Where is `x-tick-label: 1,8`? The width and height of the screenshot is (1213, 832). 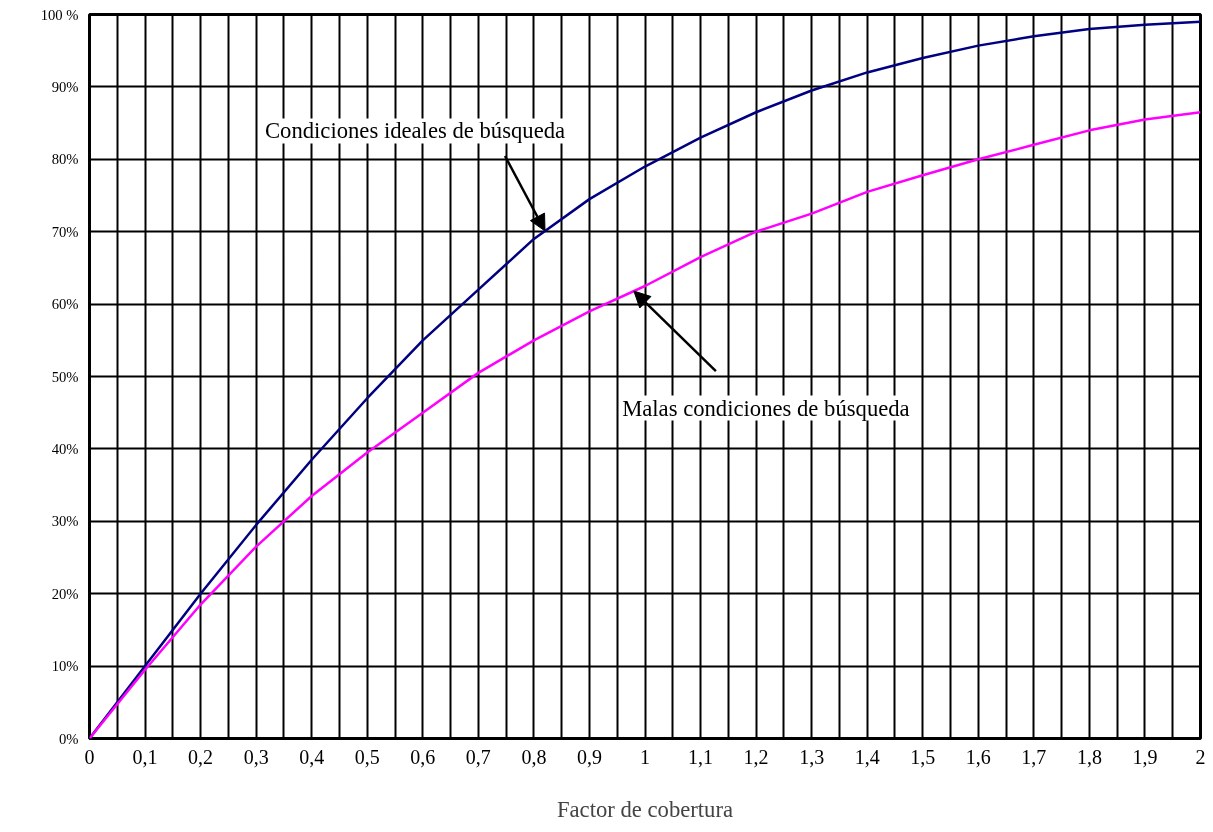
x-tick-label: 1,8 is located at coordinates (1089, 756).